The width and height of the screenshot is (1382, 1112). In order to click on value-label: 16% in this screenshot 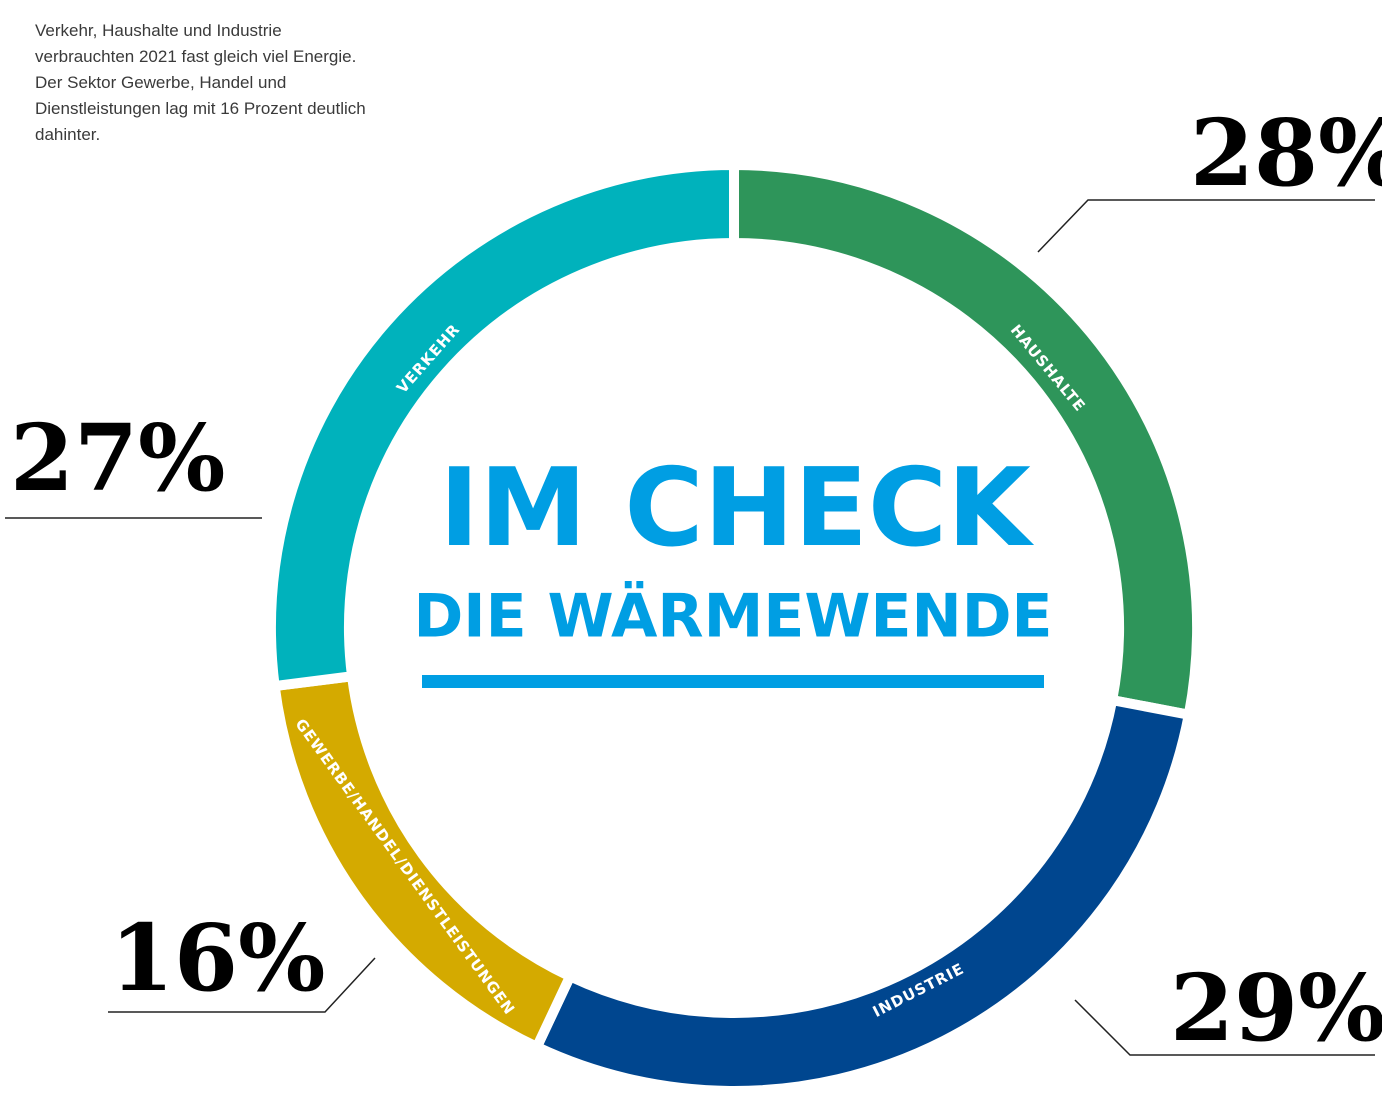, I will do `click(217, 958)`.